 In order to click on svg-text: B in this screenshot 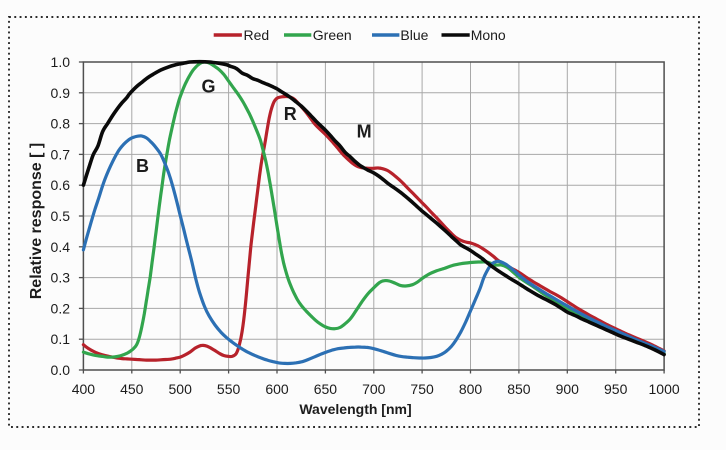, I will do `click(142, 166)`.